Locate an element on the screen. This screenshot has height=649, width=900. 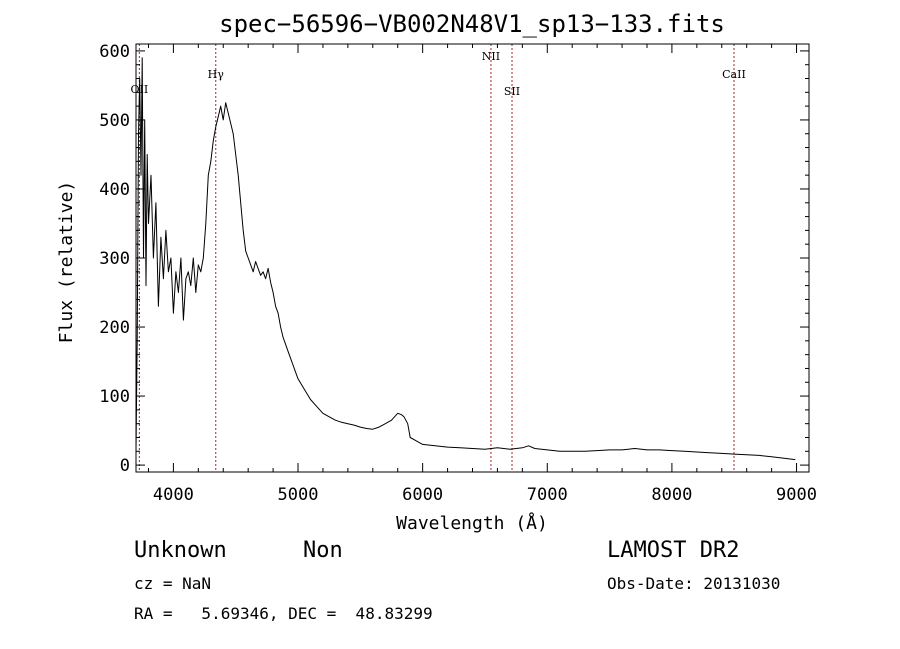
redshift-label: cz = NaN is located at coordinates (173, 583).